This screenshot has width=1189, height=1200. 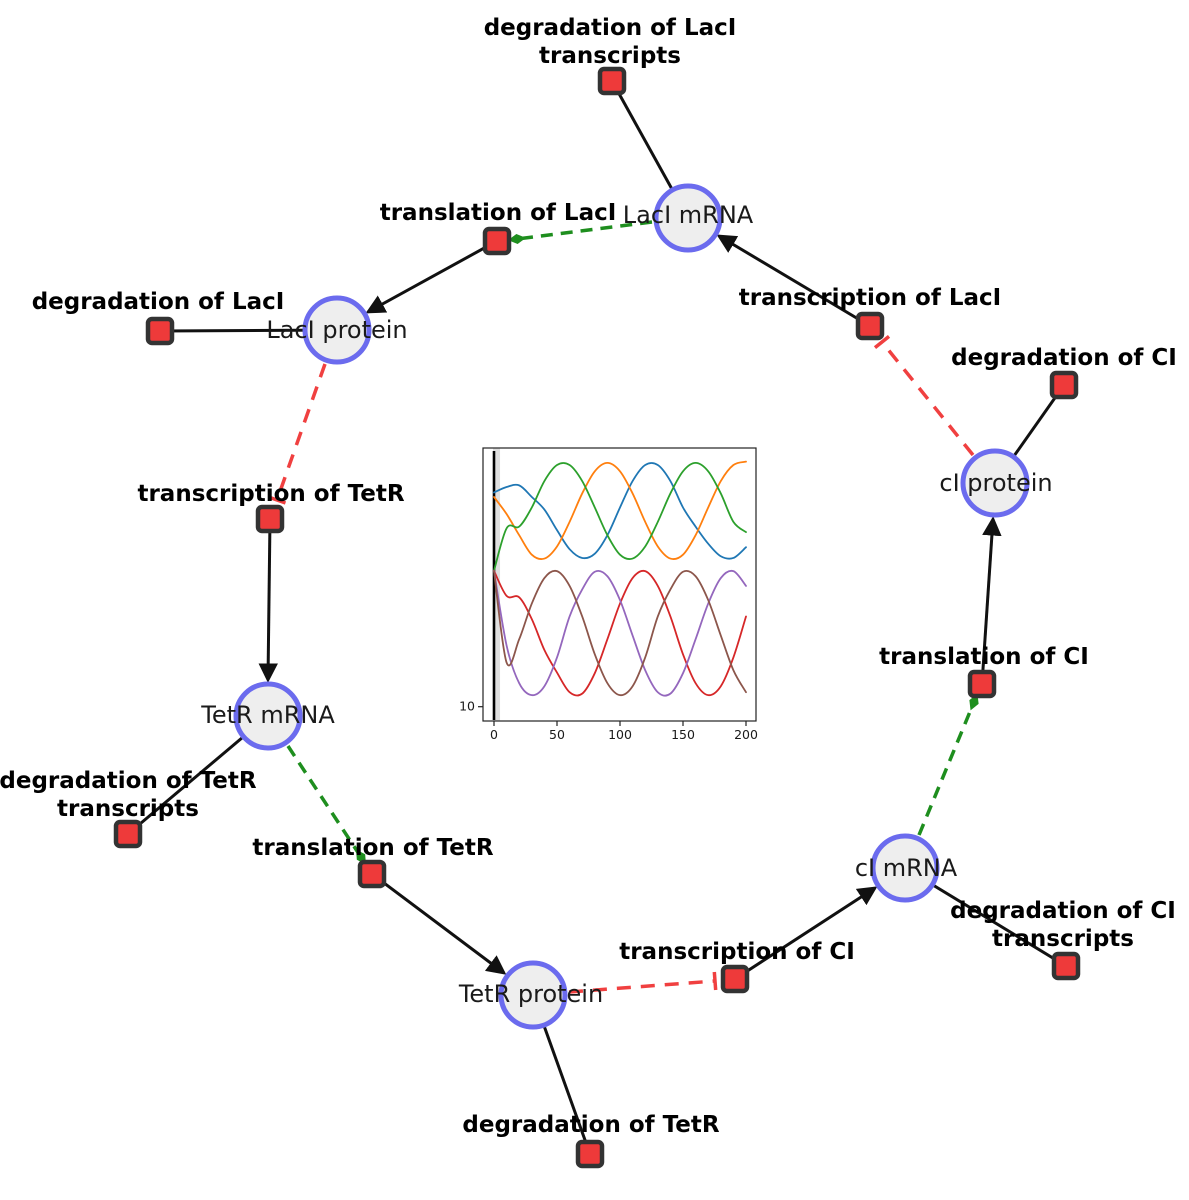 I want to click on species-label-laci-mrna: LacI mRNA, so click(x=688, y=215).